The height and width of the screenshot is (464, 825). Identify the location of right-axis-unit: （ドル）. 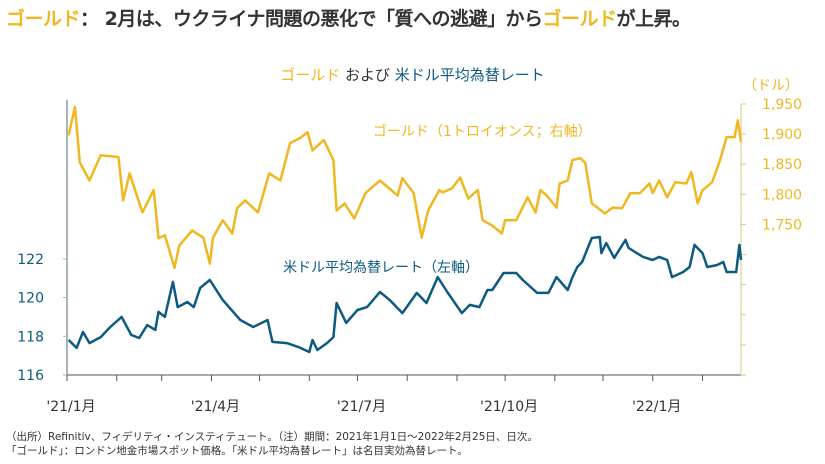
(771, 86).